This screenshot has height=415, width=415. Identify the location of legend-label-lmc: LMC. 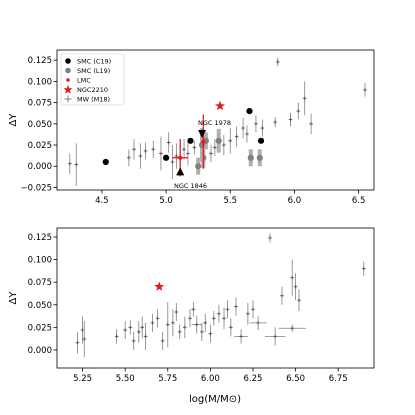
(84, 80).